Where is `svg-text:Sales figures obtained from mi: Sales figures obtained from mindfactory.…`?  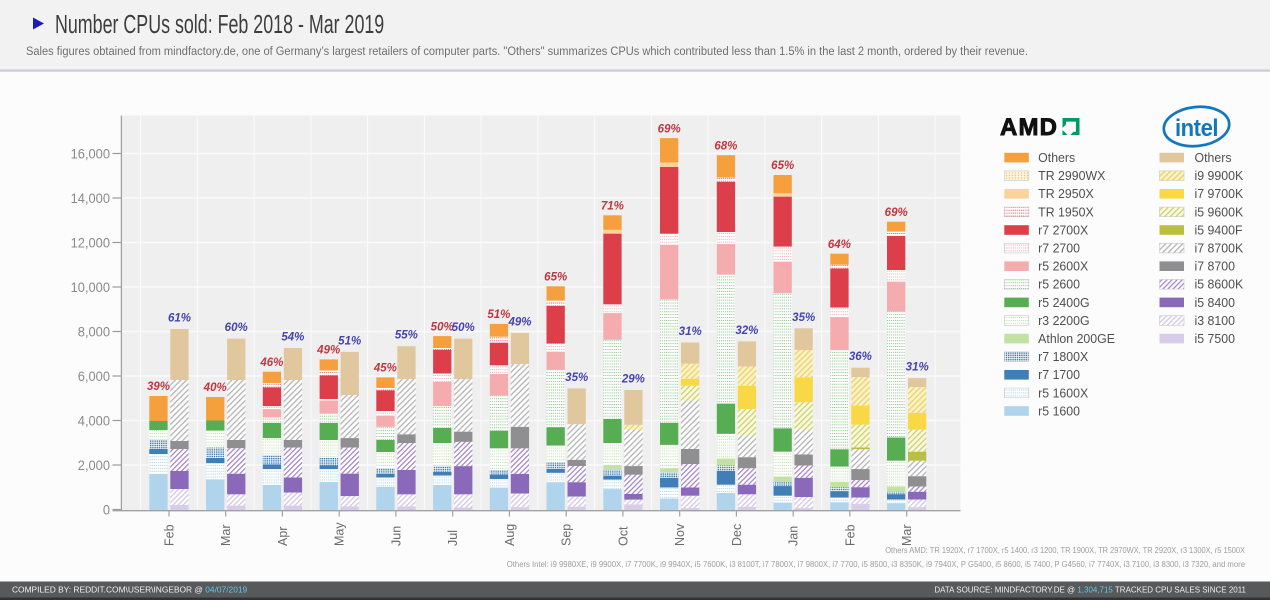
svg-text:Sales figures obtained from mi: Sales figures obtained from mindfactory.… is located at coordinates (527, 52).